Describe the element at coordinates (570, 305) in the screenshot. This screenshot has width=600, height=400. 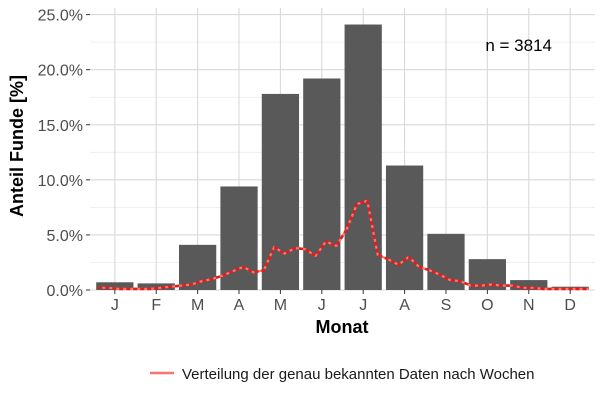
I see `x-tick-label: D` at that location.